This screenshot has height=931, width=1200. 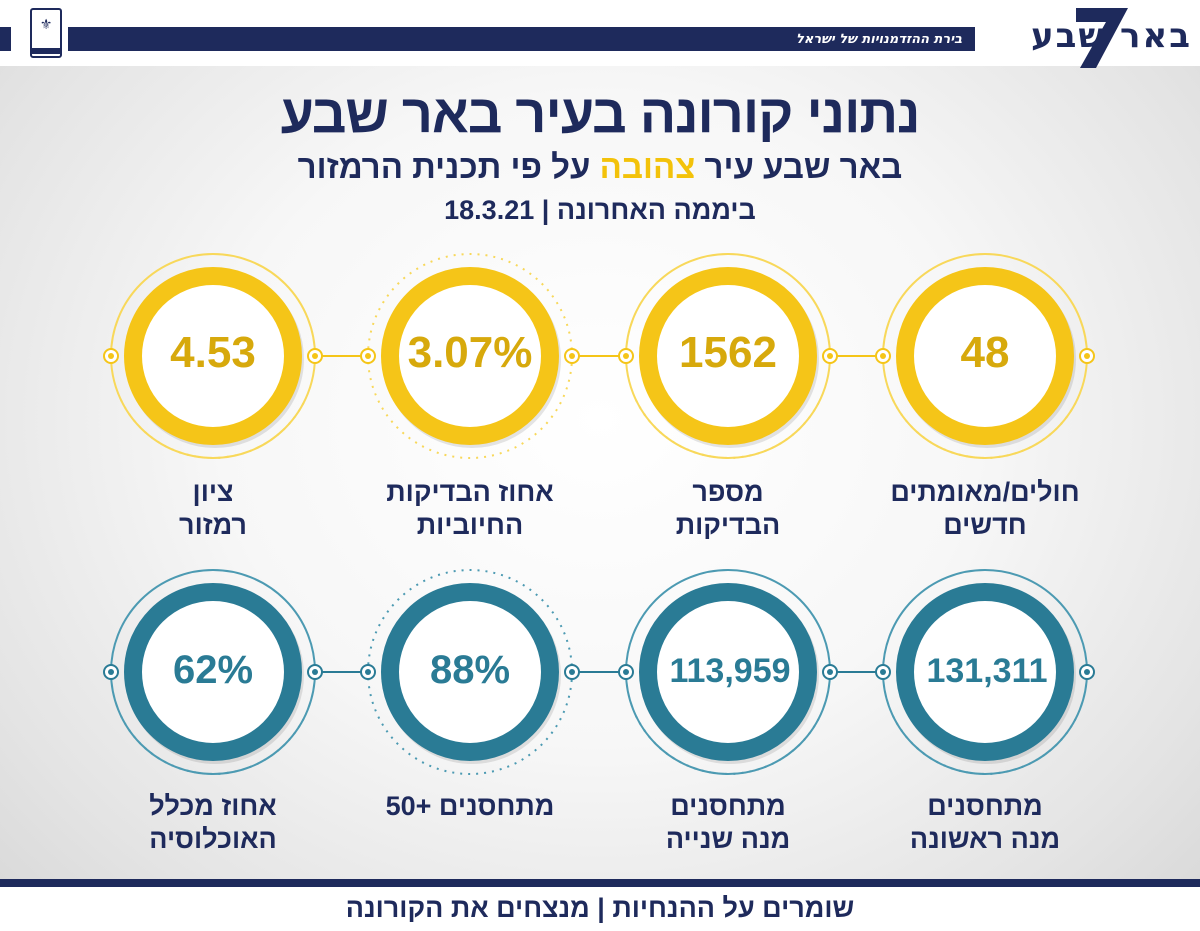 I want to click on stat-label-first-dose: מתחסנים מנה ראשונה, so click(x=985, y=823).